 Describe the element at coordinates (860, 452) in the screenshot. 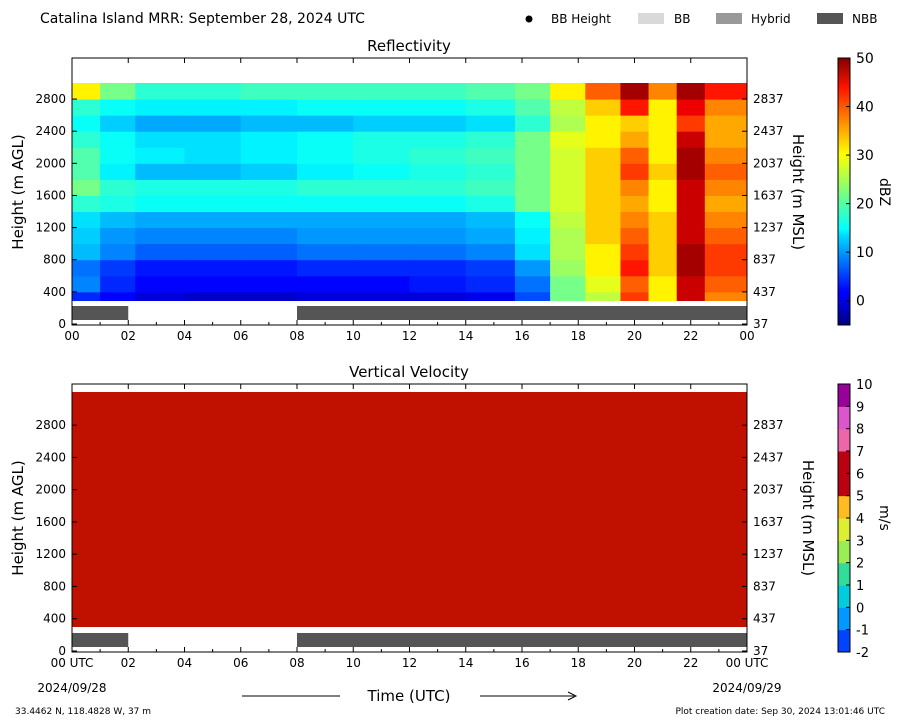

I see `colorbar-tick-label: 7` at that location.